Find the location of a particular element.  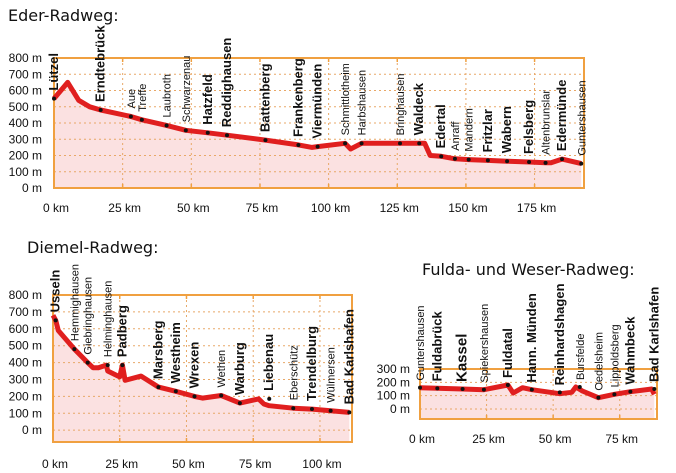

station-label: Kassel is located at coordinates (462, 358).